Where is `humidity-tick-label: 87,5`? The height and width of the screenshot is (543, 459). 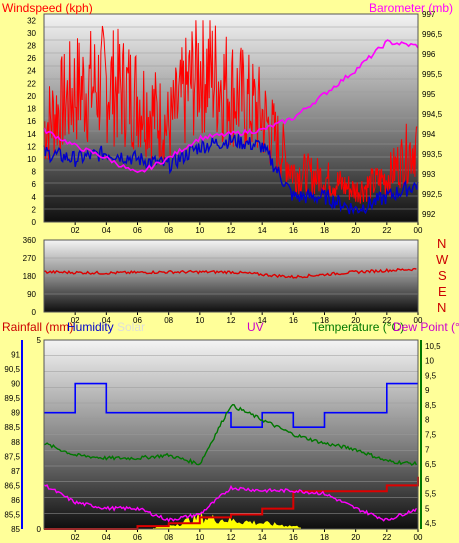 humidity-tick-label: 87,5 is located at coordinates (12, 456).